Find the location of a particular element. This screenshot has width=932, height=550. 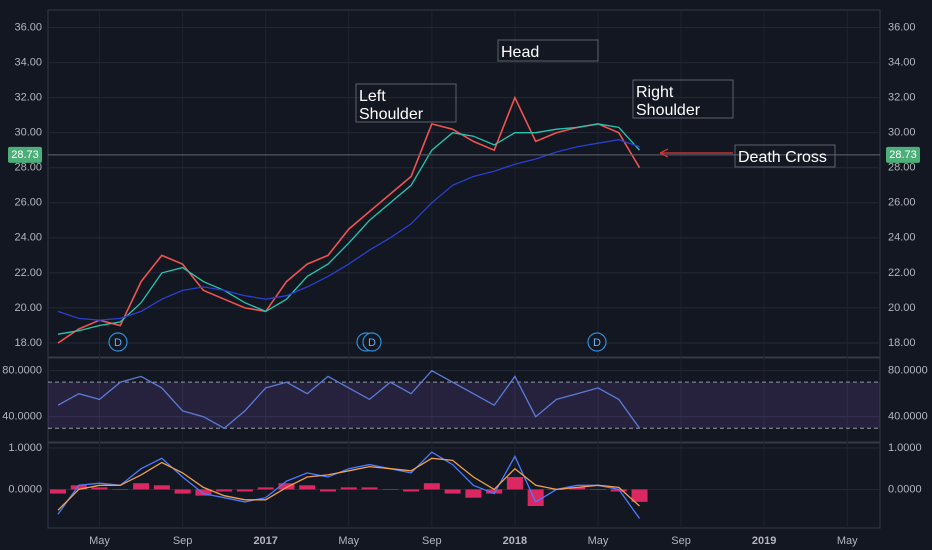

arrow-head is located at coordinates (664, 153).